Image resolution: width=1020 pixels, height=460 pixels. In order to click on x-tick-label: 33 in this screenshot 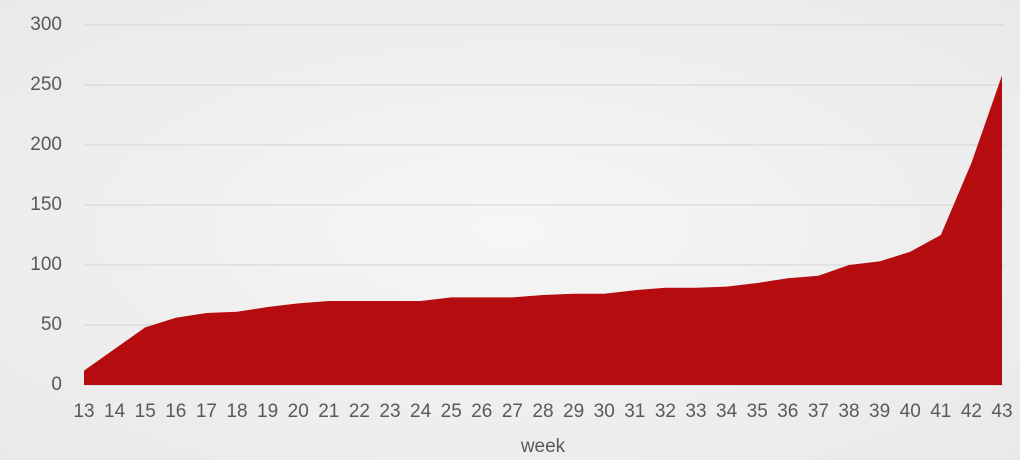, I will do `click(695, 411)`.